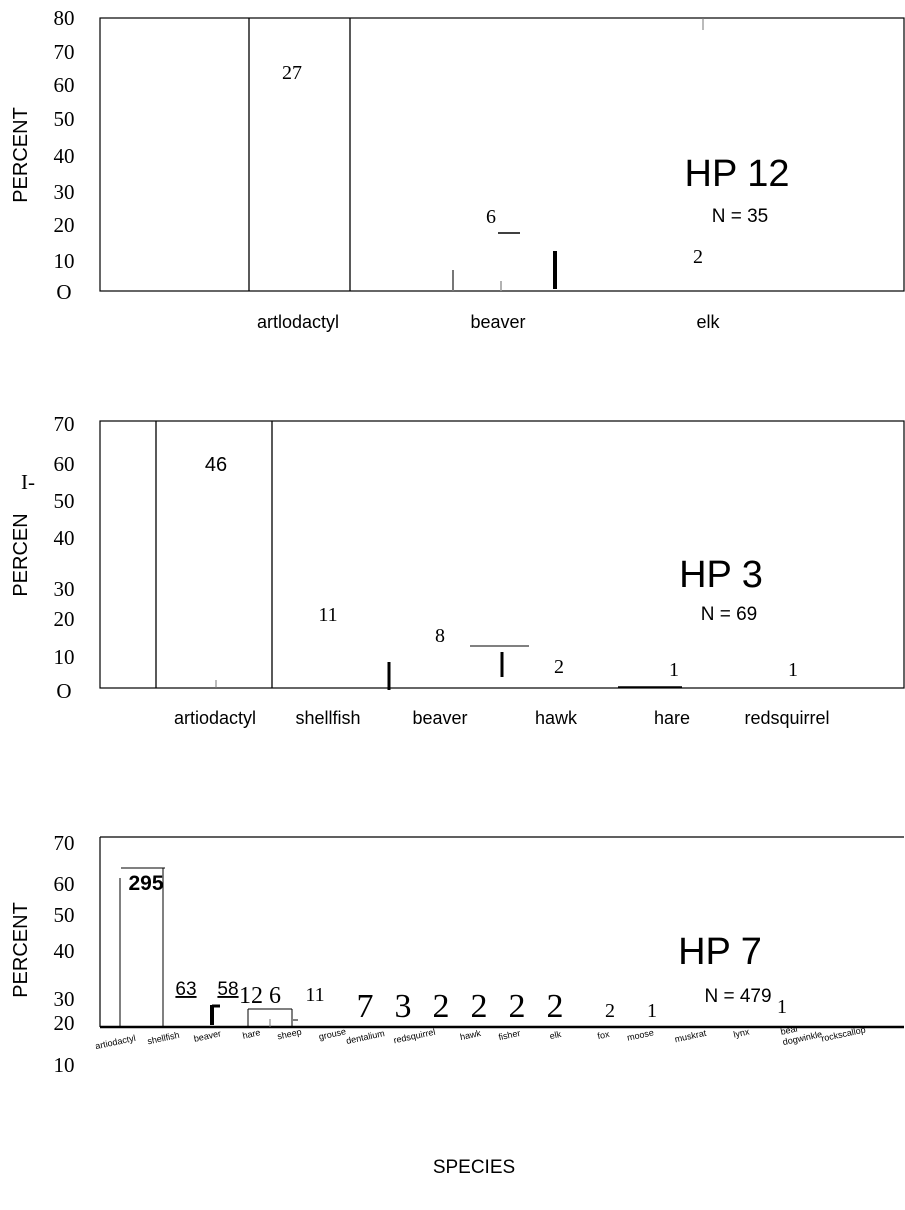 This screenshot has height=1210, width=905. What do you see at coordinates (510, 1035) in the screenshot?
I see `category-label: fisher` at bounding box center [510, 1035].